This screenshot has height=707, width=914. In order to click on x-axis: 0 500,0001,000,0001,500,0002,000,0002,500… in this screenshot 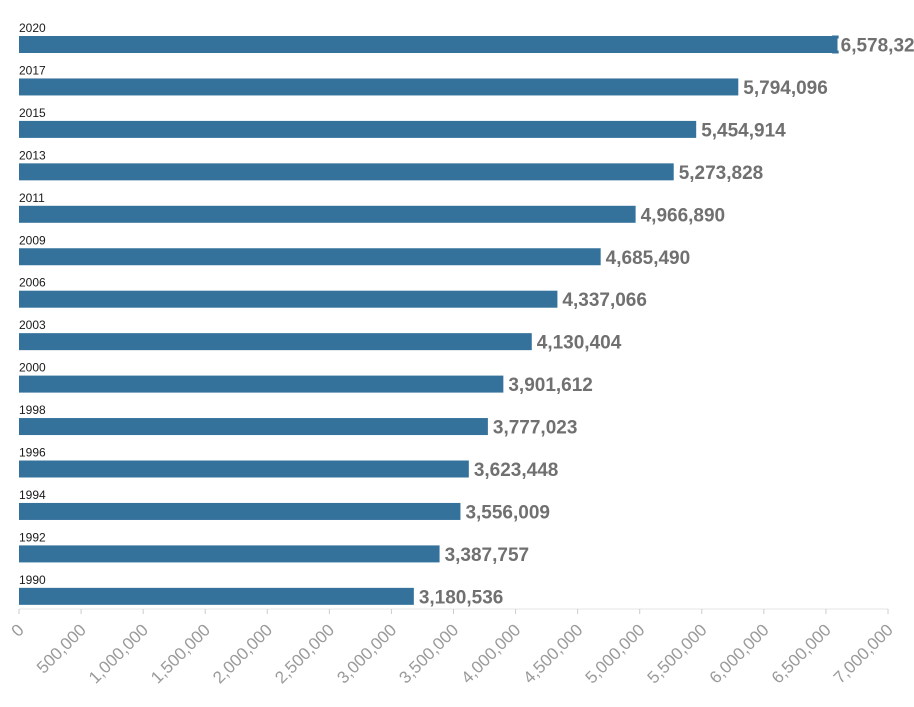, I will do `click(452, 647)`.